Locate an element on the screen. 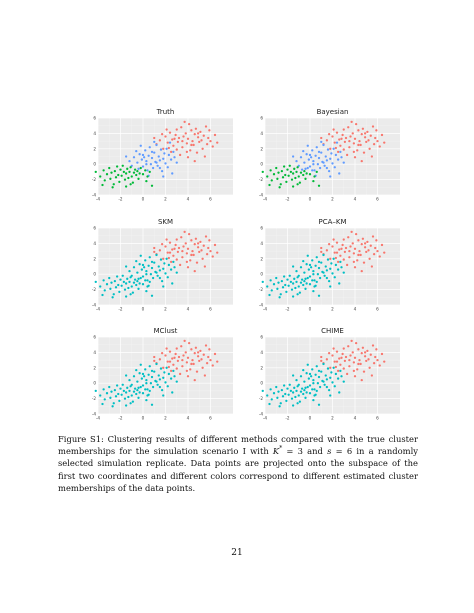  x-tick-label: -2 is located at coordinates (287, 418).